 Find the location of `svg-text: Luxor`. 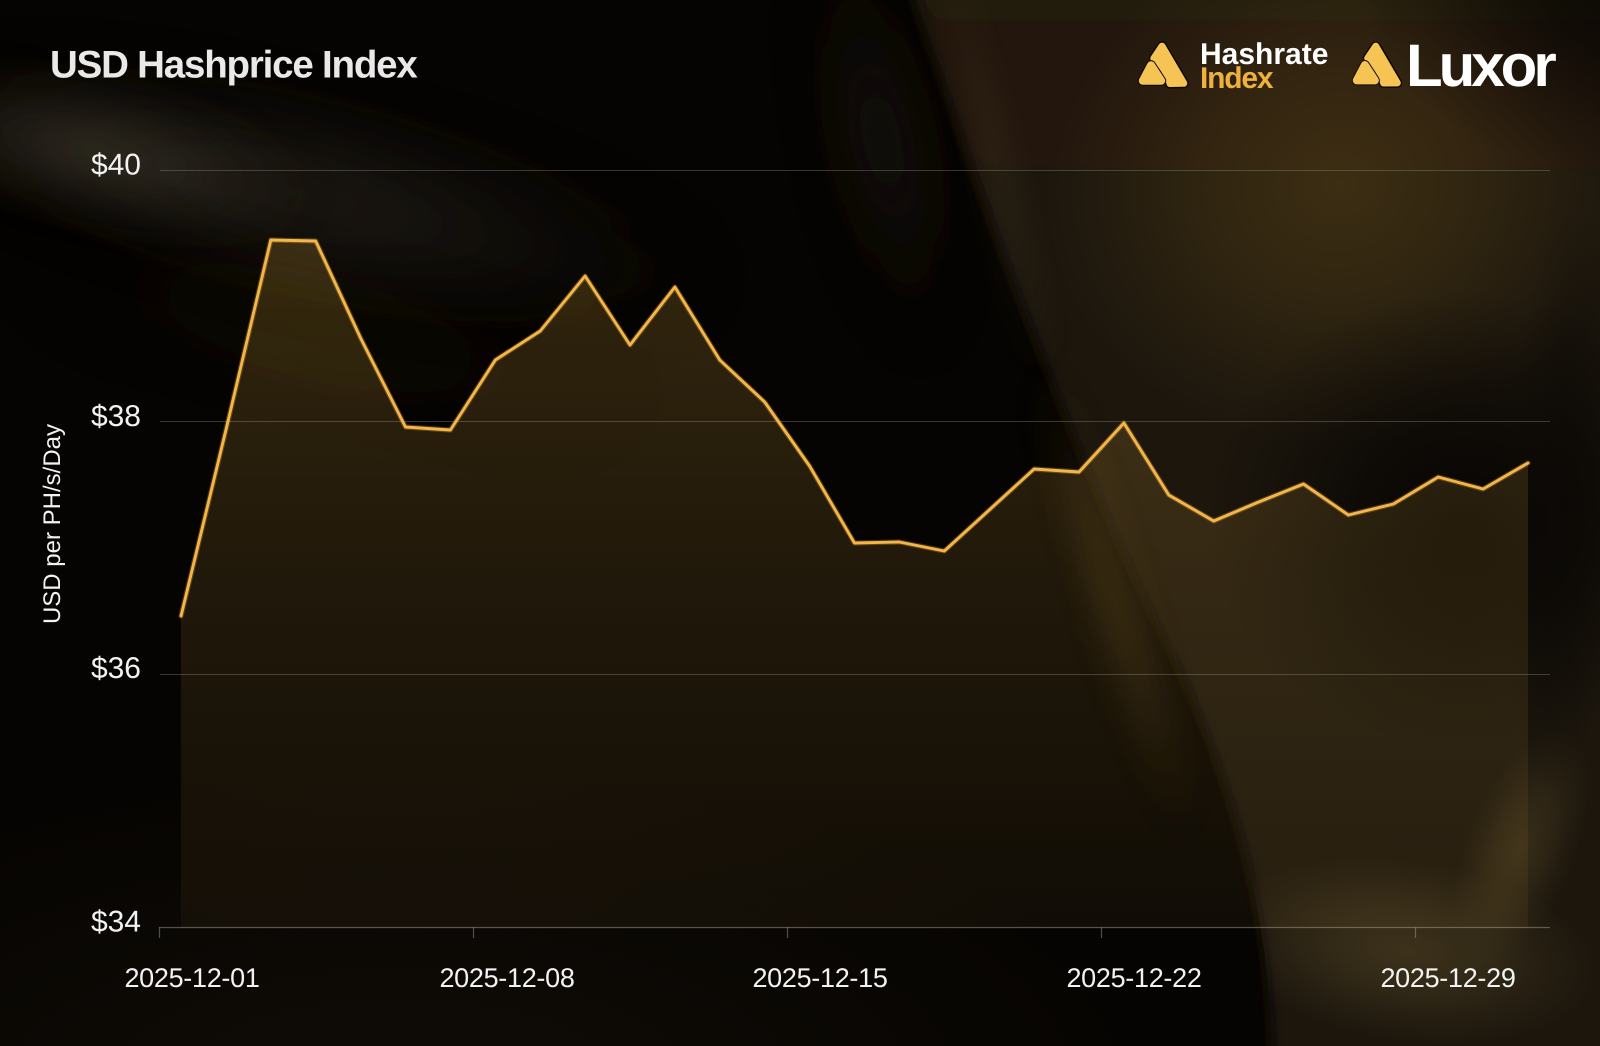

svg-text: Luxor is located at coordinates (1481, 65).